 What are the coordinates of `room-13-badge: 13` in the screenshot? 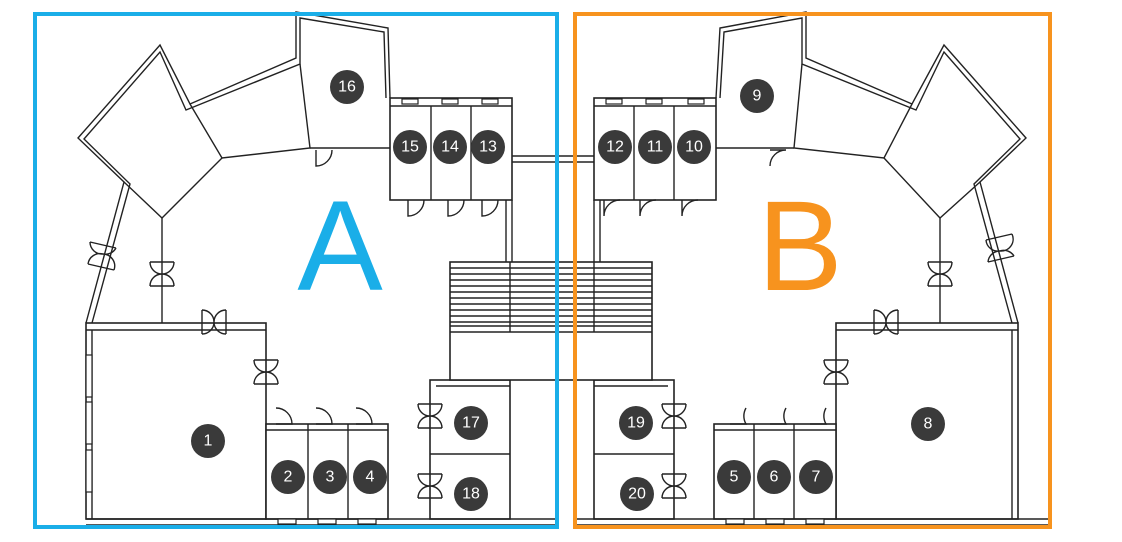 It's located at (488, 147).